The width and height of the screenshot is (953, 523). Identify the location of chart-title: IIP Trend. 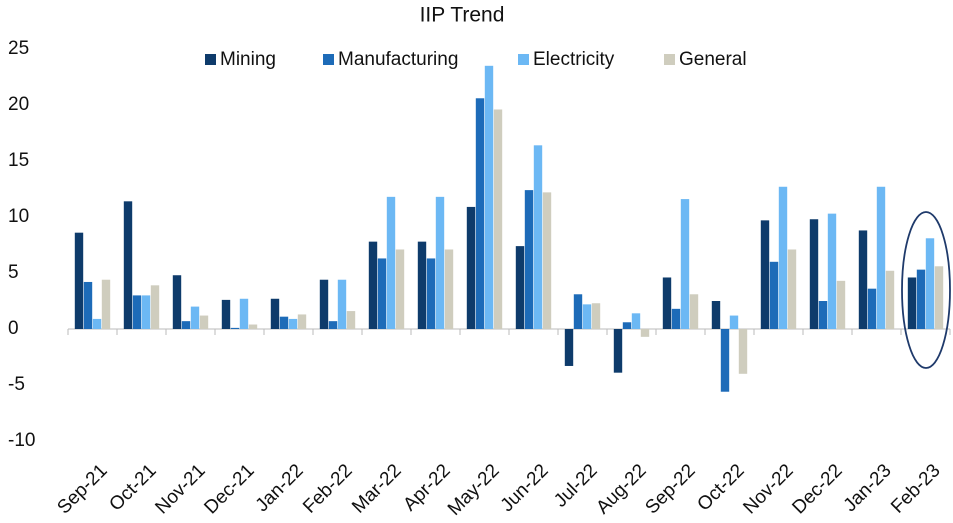
(462, 15).